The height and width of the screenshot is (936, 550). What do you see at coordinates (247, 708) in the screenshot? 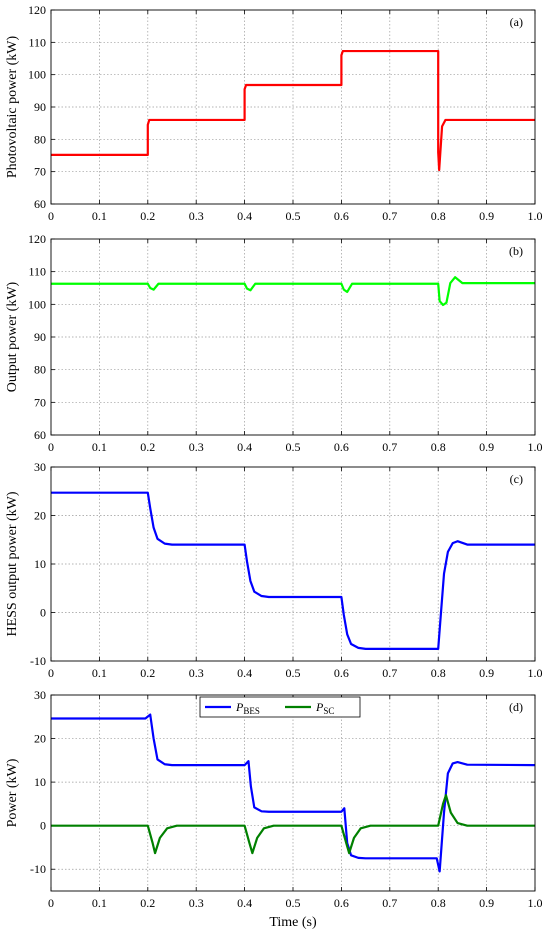
I see `legend-entry: PBES` at bounding box center [247, 708].